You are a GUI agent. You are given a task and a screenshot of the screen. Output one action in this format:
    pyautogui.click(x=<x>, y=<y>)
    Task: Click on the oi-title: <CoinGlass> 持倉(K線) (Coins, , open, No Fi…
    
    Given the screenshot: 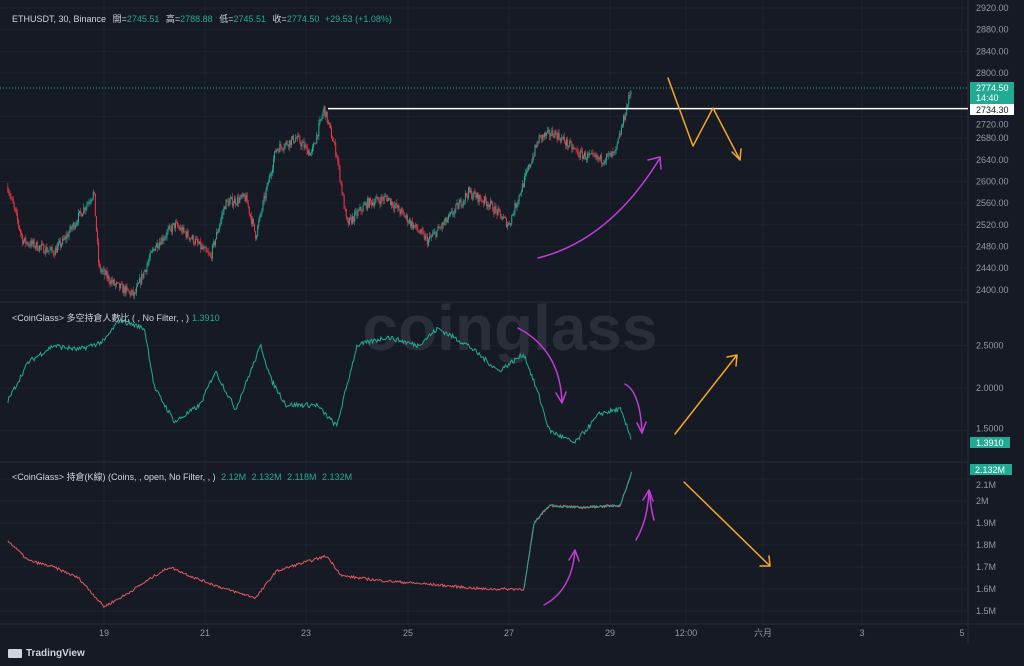 What is the action you would take?
    pyautogui.click(x=114, y=477)
    